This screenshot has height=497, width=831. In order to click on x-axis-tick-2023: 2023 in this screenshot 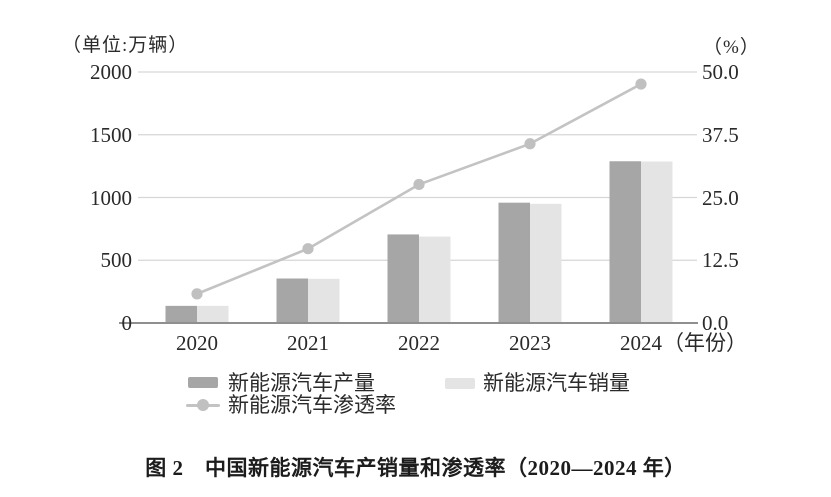, I will do `click(530, 343)`.